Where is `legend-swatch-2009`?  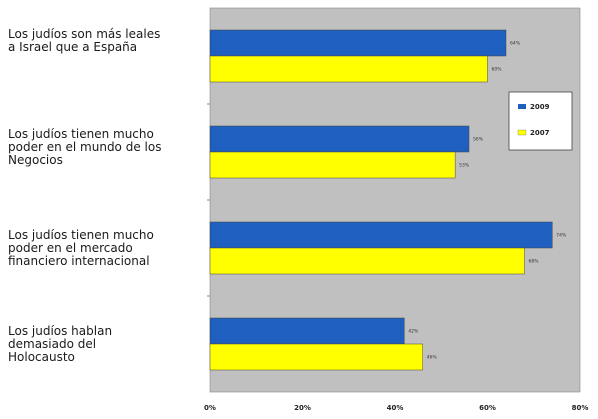 legend-swatch-2009 is located at coordinates (522, 106).